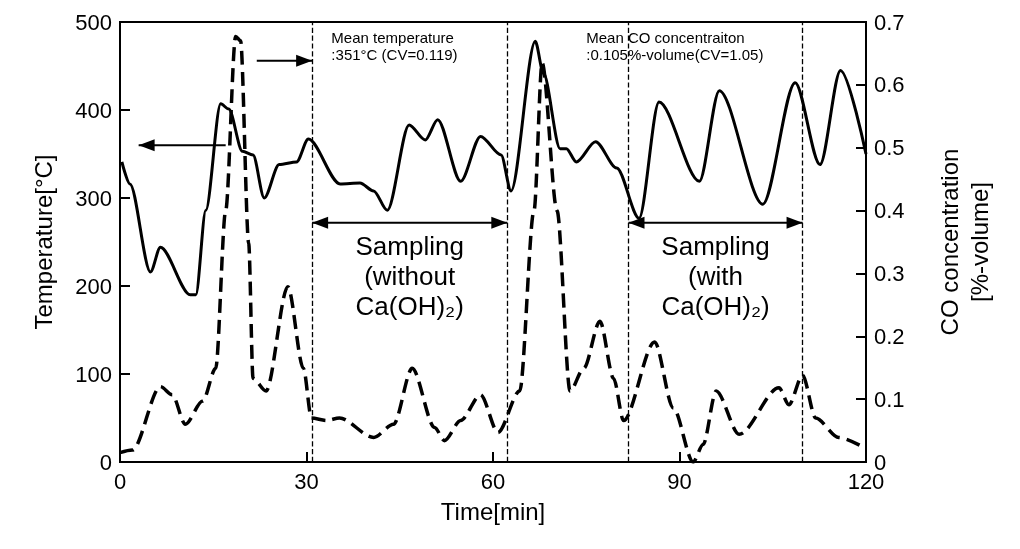 This screenshot has width=1020, height=549. What do you see at coordinates (889, 399) in the screenshot?
I see `y2-tick-label: 0.1` at bounding box center [889, 399].